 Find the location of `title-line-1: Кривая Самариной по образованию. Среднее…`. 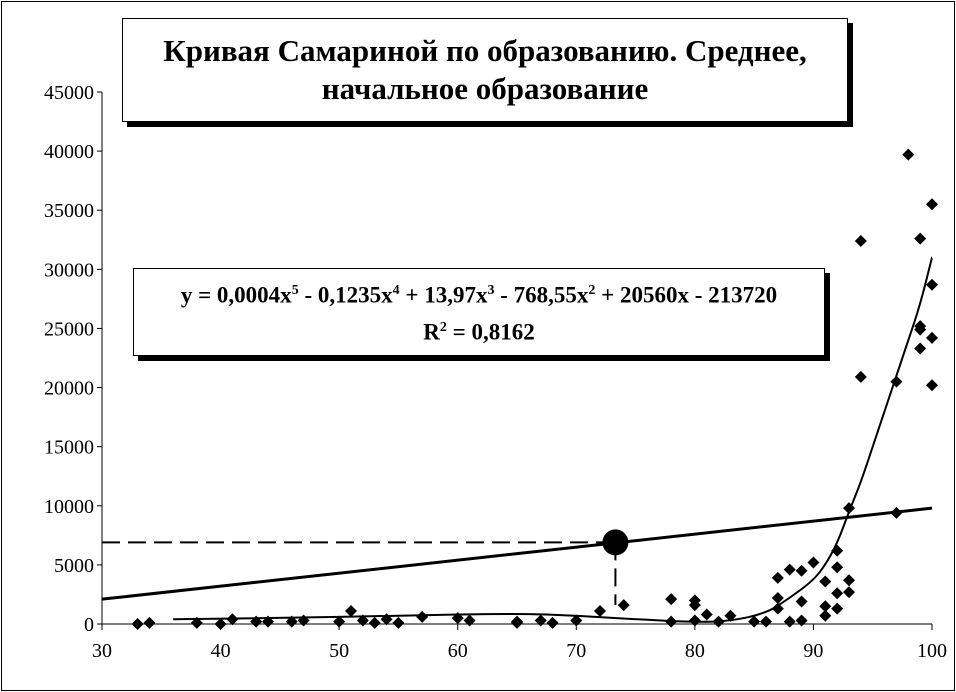

title-line-1: Кривая Самариной по образованию. Среднее… is located at coordinates (485, 50).